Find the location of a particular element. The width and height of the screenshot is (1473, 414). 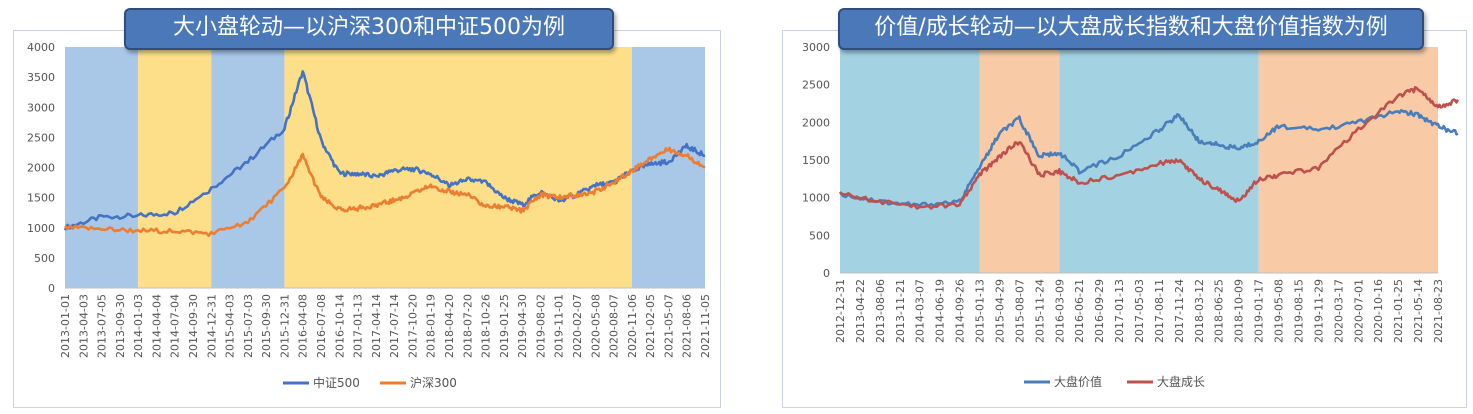

x-tick-label: 2018-07-20 is located at coordinates (467, 326).